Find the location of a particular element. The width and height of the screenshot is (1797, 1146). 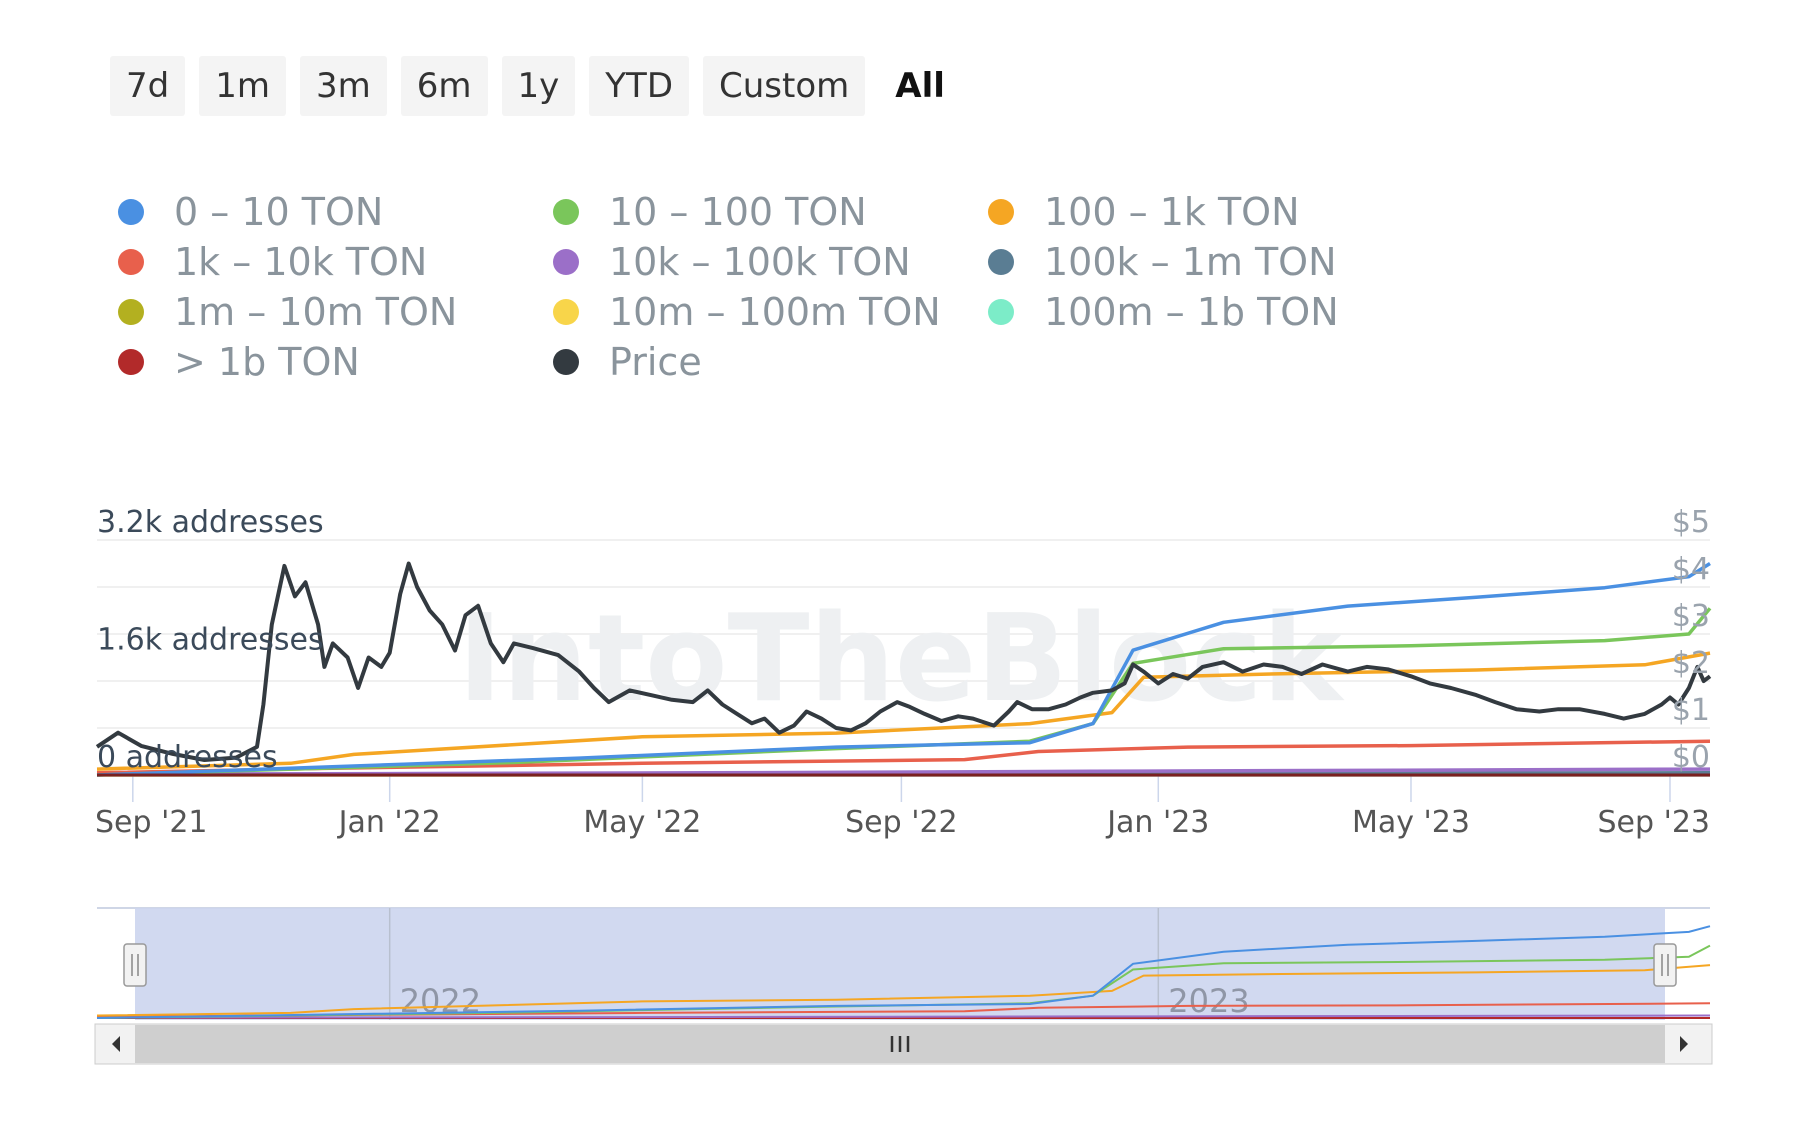

range-selector: 7d 1m 3m 6m 1y YTD Custom All is located at coordinates (535, 86).